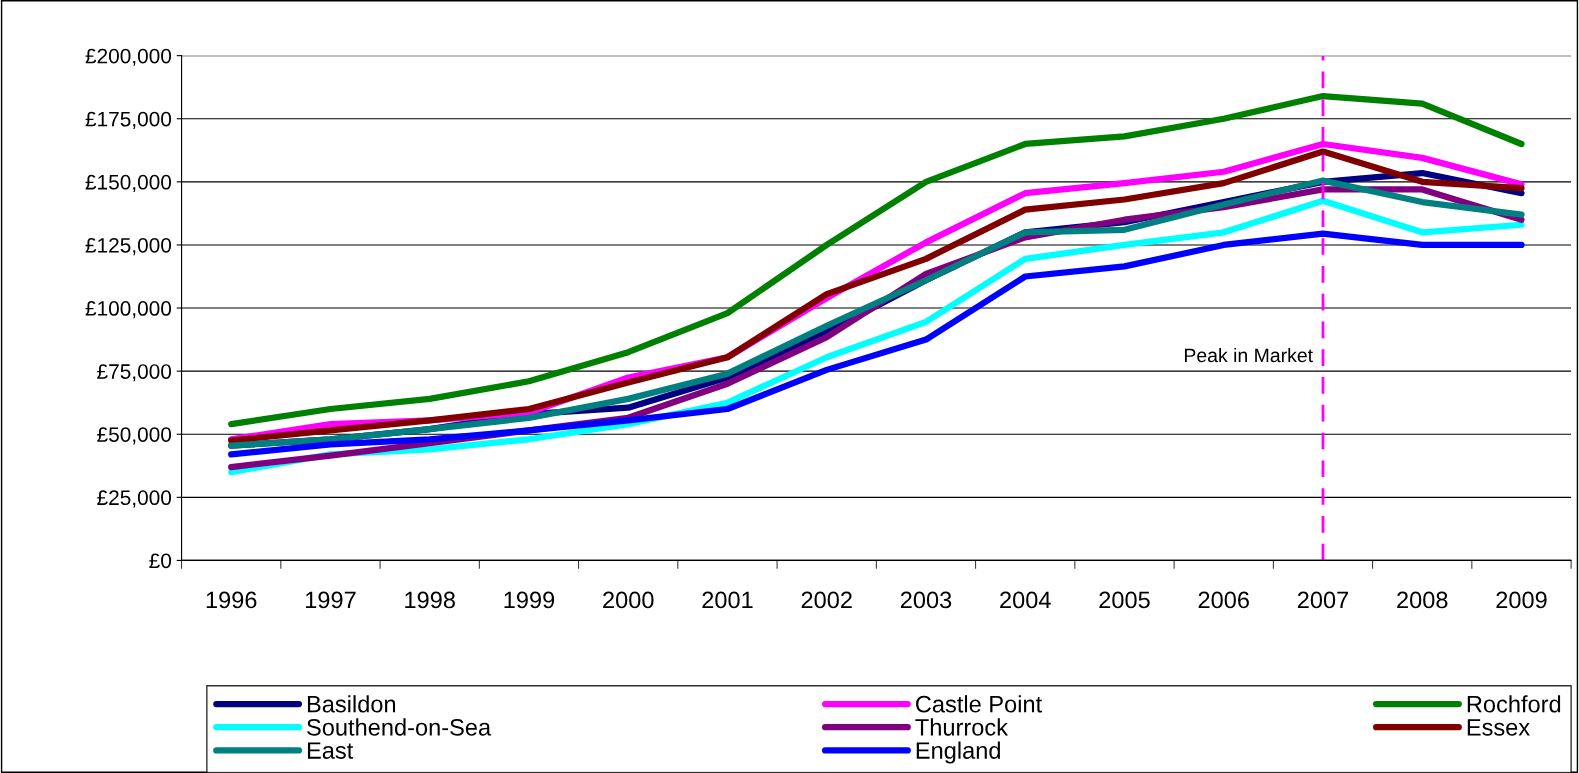  What do you see at coordinates (962, 727) in the screenshot?
I see `legend-label: Thurrock` at bounding box center [962, 727].